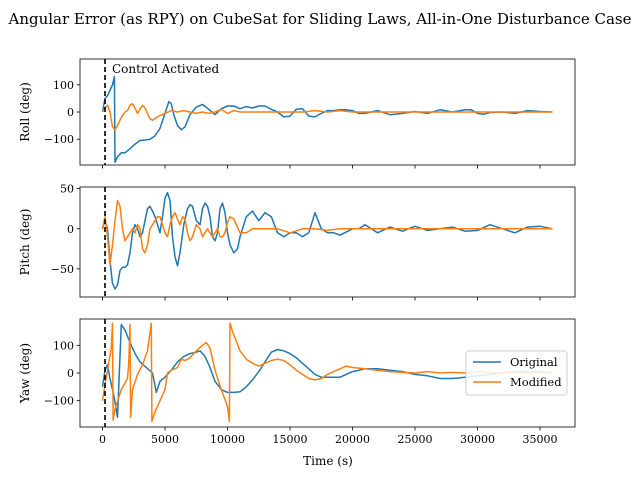  Describe the element at coordinates (165, 439) in the screenshot. I see `x-tick-label: 5000` at that location.